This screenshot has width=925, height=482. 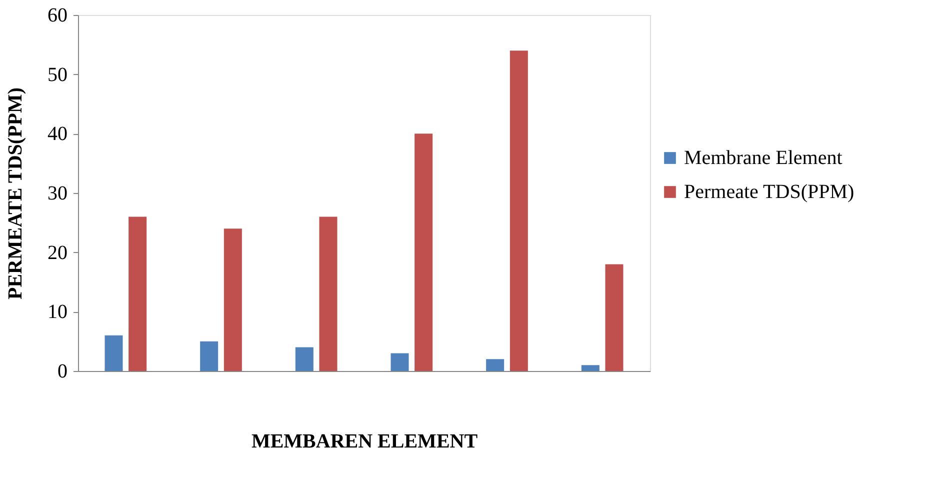 What do you see at coordinates (58, 15) in the screenshot?
I see `y-tick-label: 60` at bounding box center [58, 15].